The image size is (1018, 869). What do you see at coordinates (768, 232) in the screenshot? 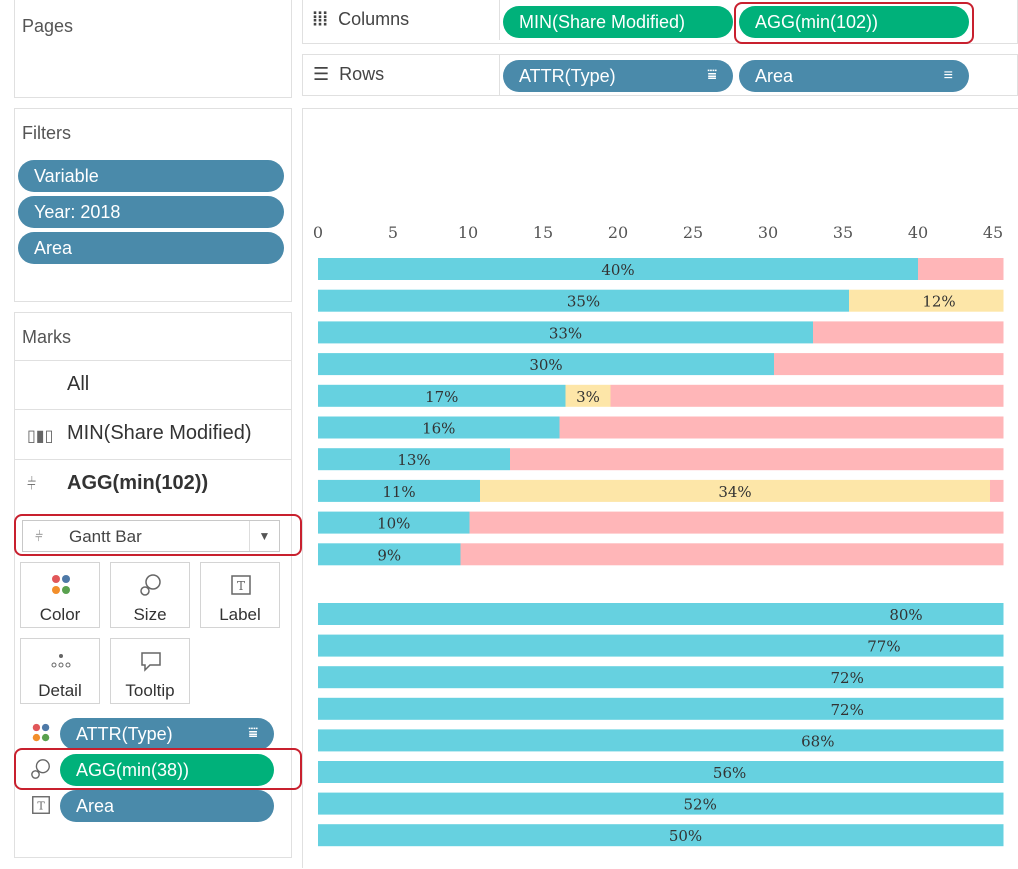
I see `x-tick-label: 30` at bounding box center [768, 232].